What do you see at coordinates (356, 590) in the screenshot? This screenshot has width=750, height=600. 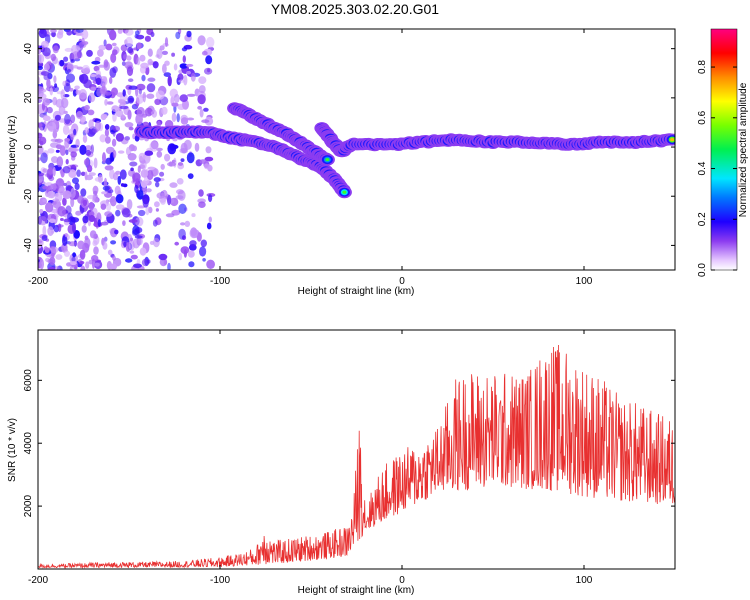 I see `snr-xlabel: Height of straight line (km)` at bounding box center [356, 590].